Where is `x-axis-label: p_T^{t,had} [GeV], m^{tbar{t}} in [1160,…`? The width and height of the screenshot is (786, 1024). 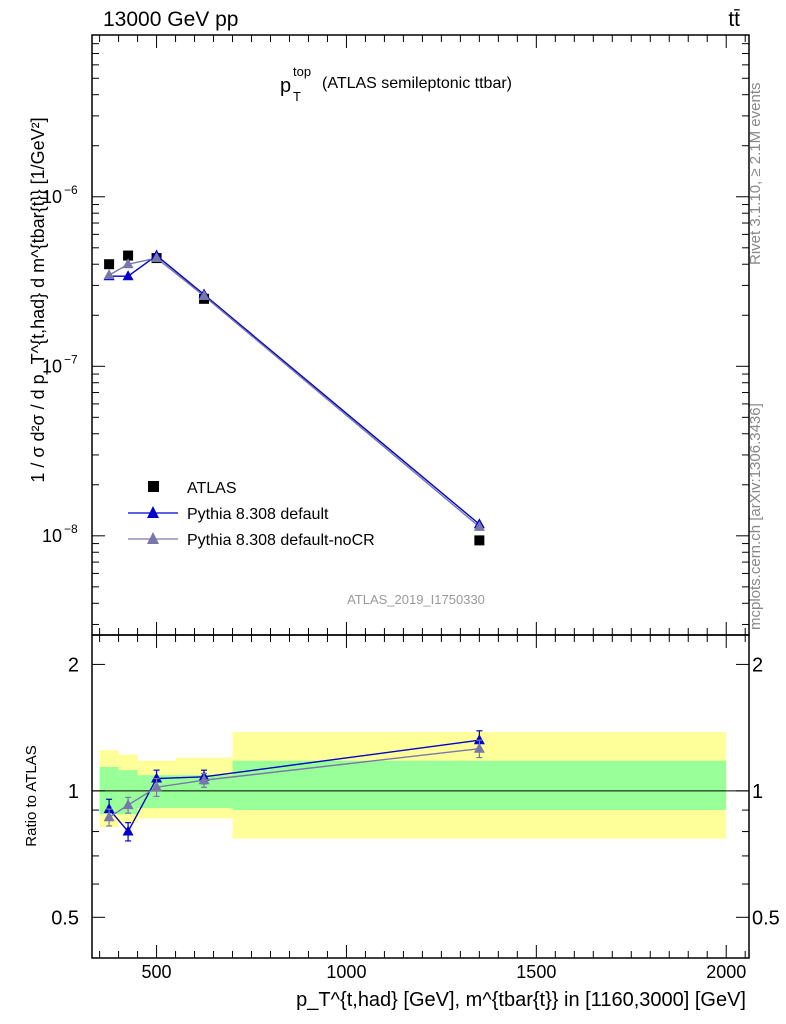 x-axis-label: p_T^{t,had} [GeV], m^{tbar{t}} in [1160,… is located at coordinates (521, 1000).